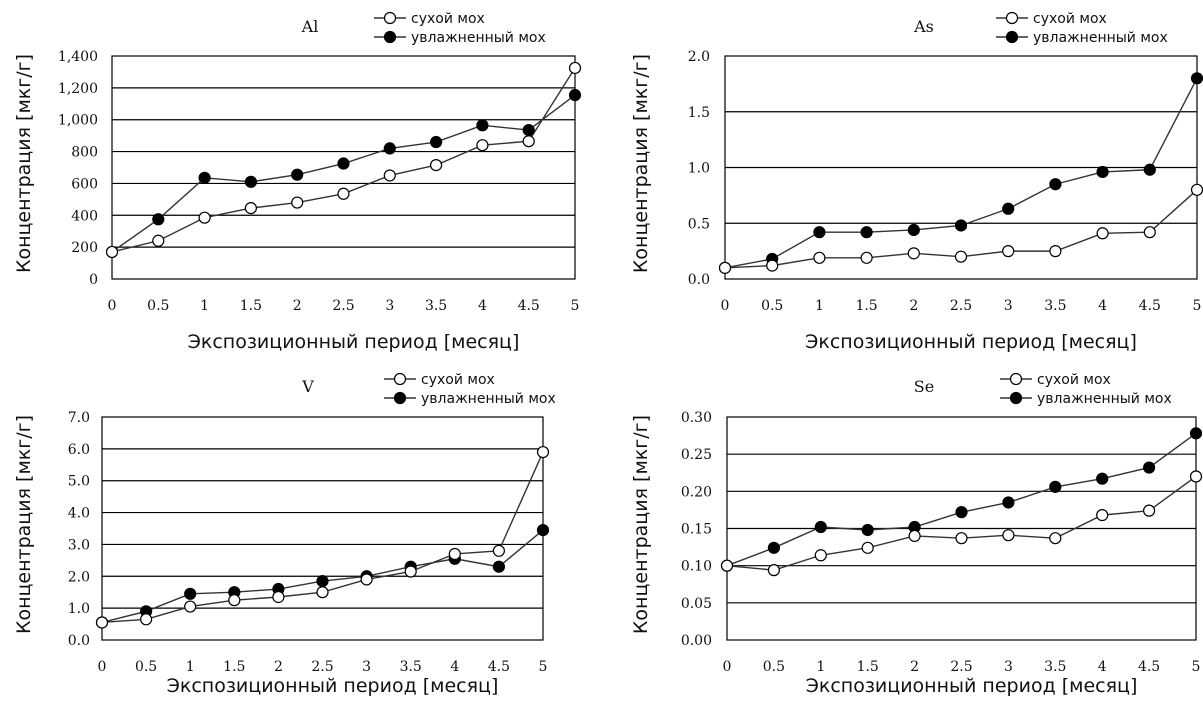 This screenshot has width=1203, height=715. Describe the element at coordinates (1074, 380) in the screenshot. I see `chart-4-legend-label: сухой мох` at that location.